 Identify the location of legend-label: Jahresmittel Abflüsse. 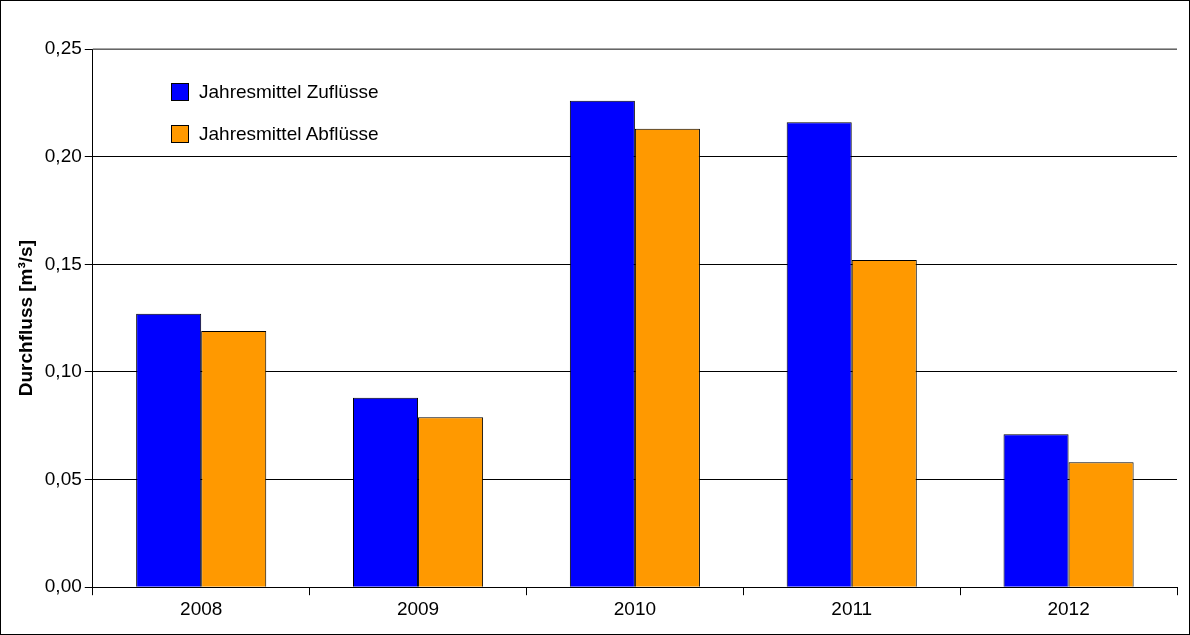
(289, 134).